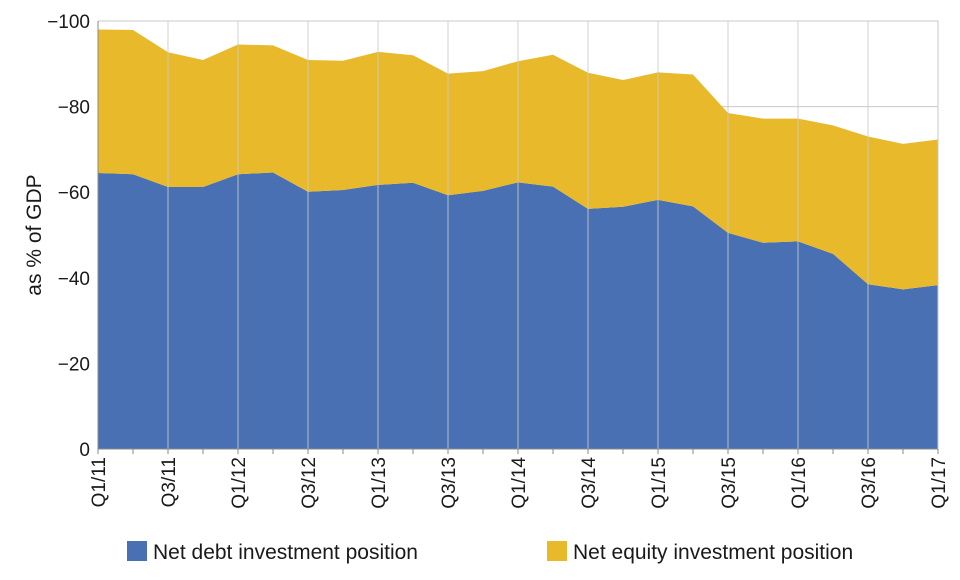 The height and width of the screenshot is (580, 960). I want to click on x-tick-label: Q1/13, so click(379, 483).